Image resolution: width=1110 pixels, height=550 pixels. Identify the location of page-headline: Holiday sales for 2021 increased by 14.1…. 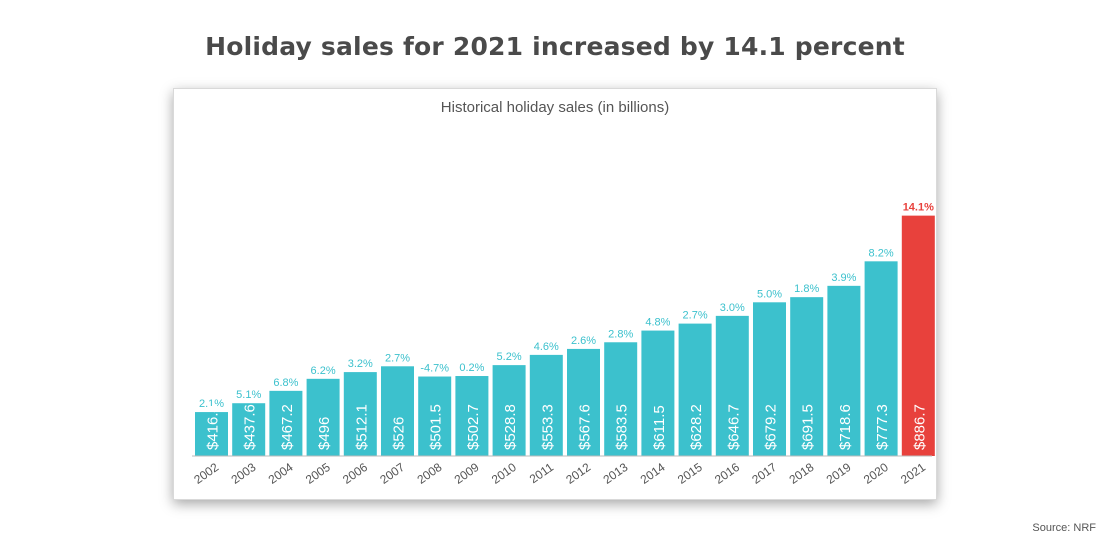
(555, 46).